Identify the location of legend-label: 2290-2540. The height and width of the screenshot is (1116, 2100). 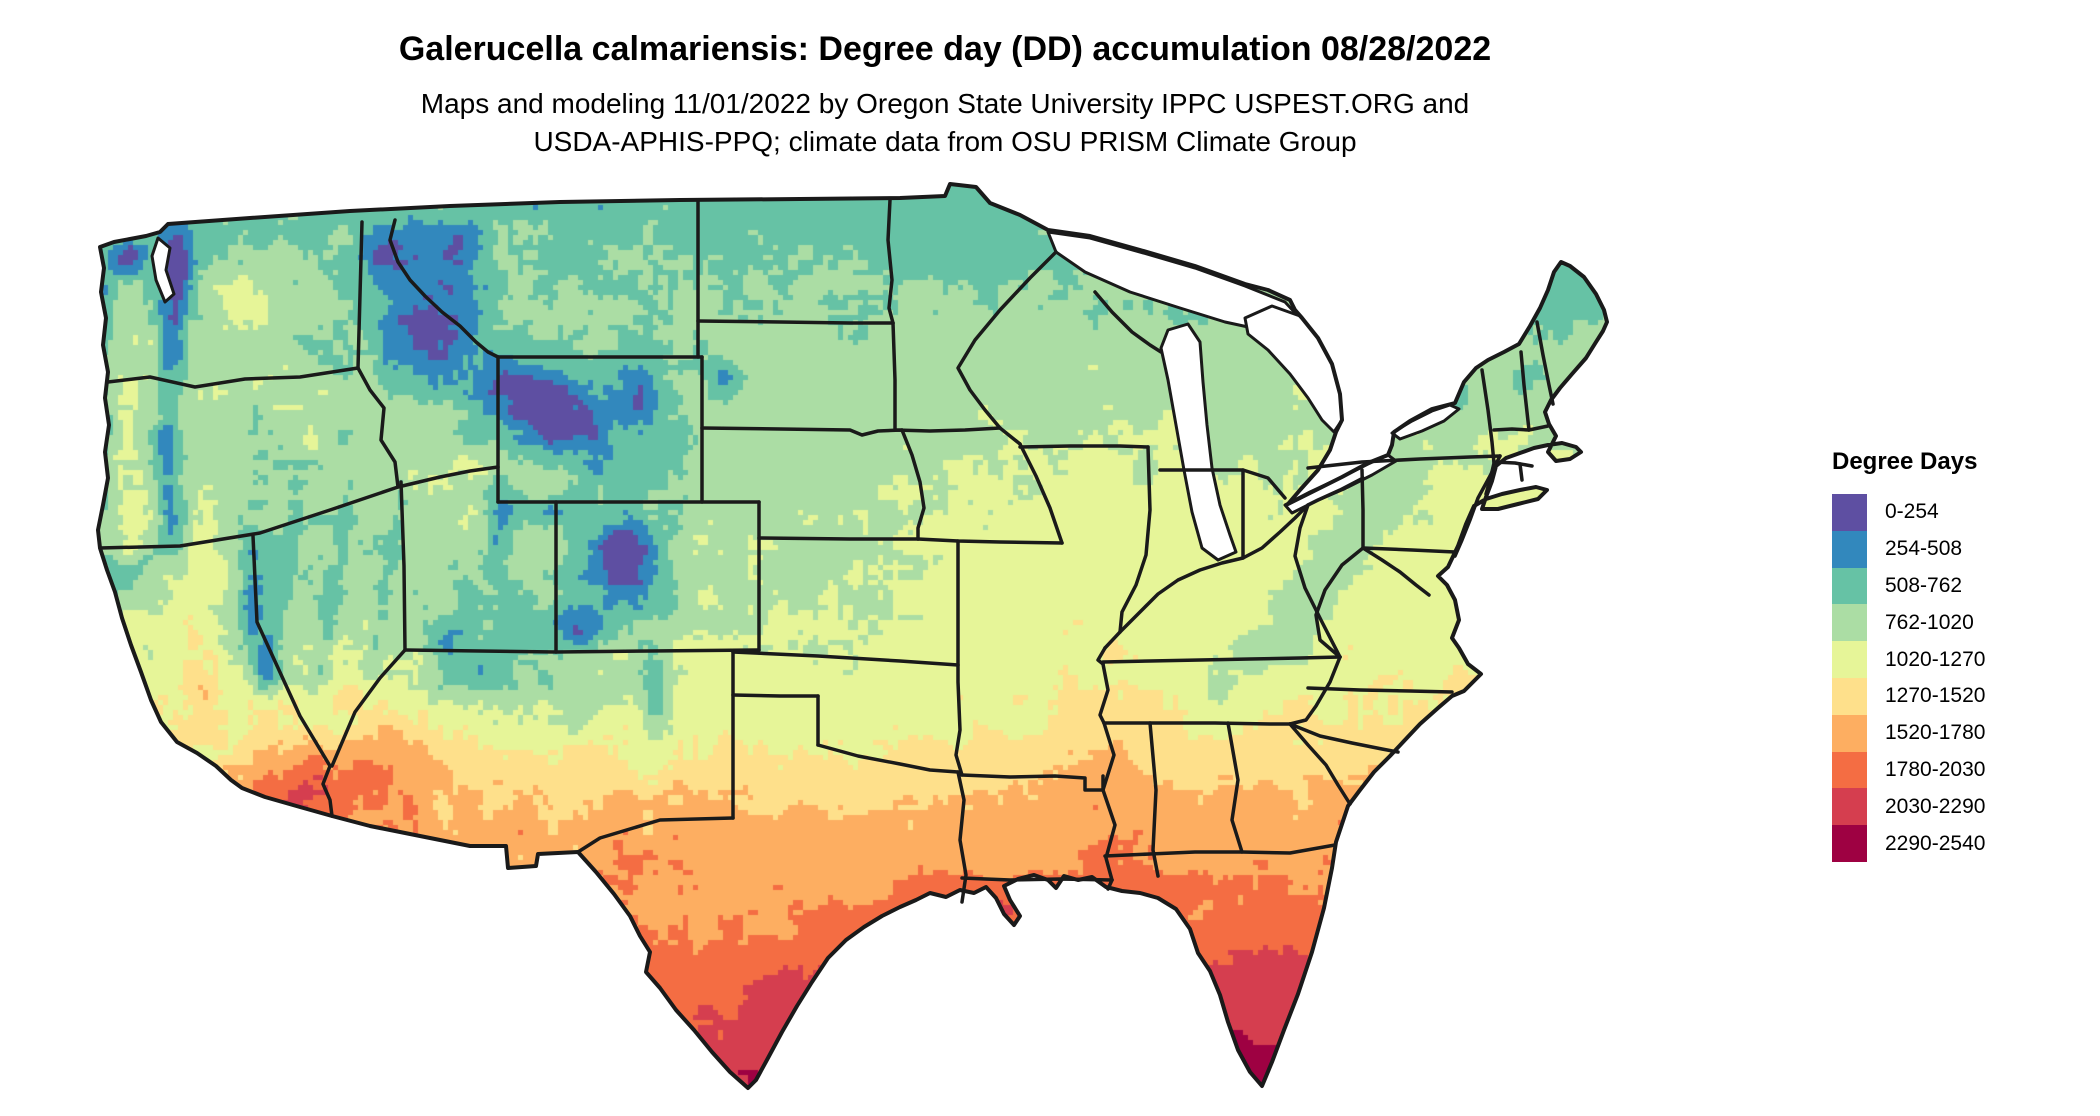
(1935, 843).